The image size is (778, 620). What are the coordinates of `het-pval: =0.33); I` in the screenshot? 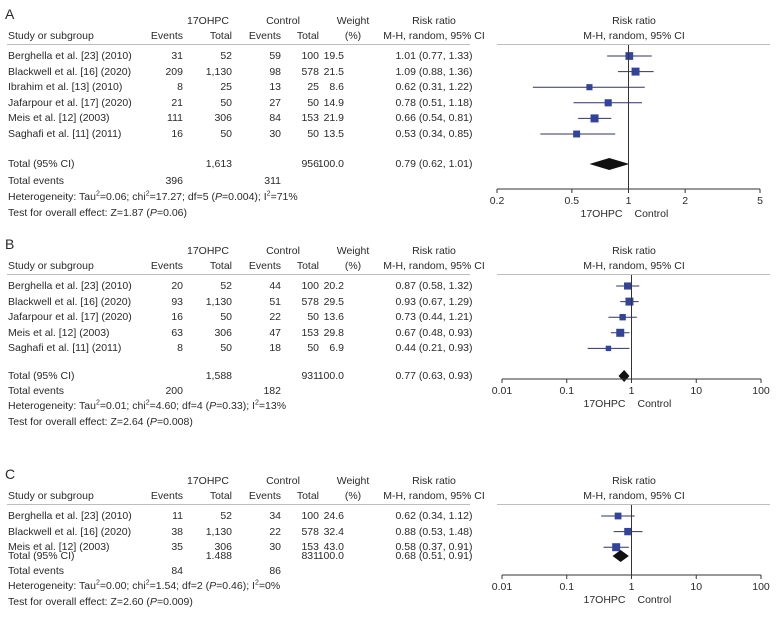 It's located at (235, 406).